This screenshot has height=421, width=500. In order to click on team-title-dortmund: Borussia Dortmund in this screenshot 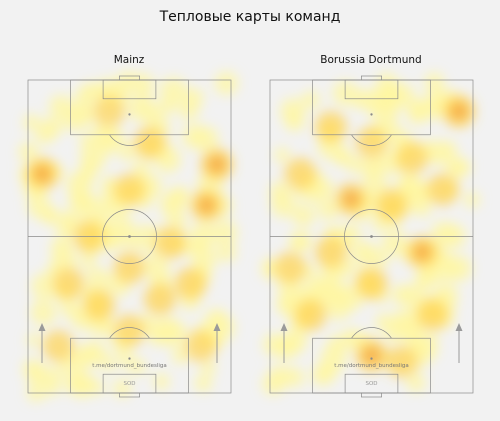, I will do `click(371, 60)`.